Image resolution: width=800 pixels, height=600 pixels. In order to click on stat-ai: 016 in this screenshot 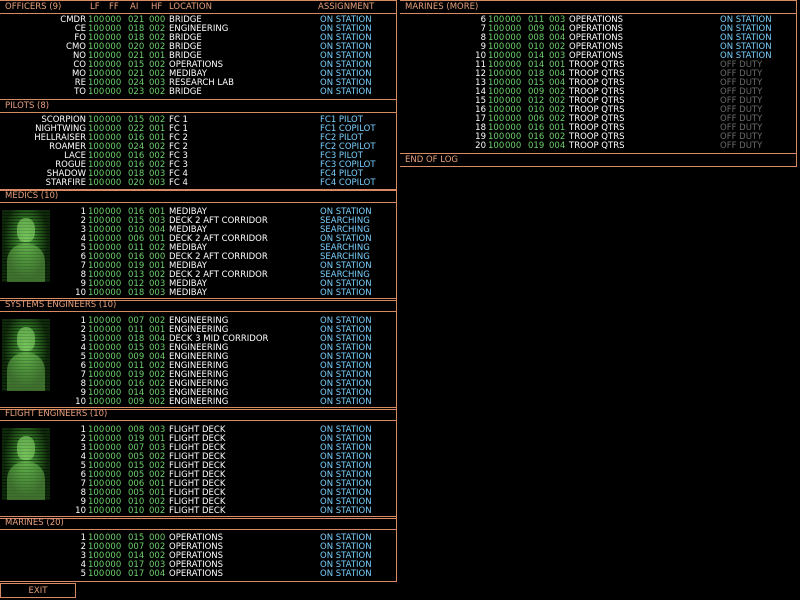, I will do `click(536, 137)`.